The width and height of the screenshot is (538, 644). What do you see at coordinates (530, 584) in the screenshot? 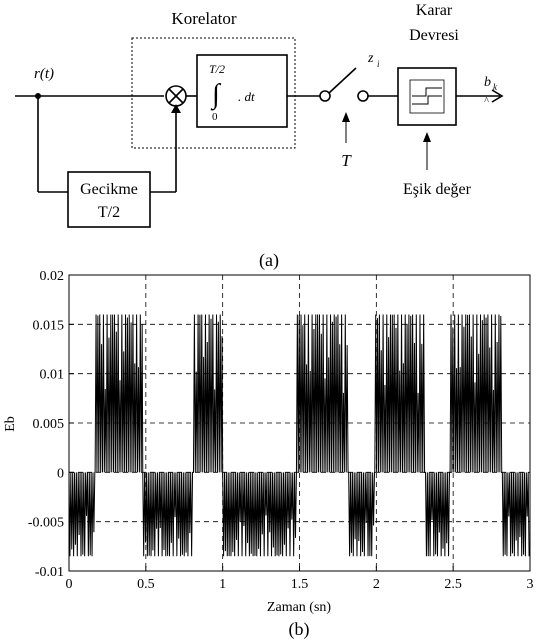
I see `tick-label-x: 3` at bounding box center [530, 584].